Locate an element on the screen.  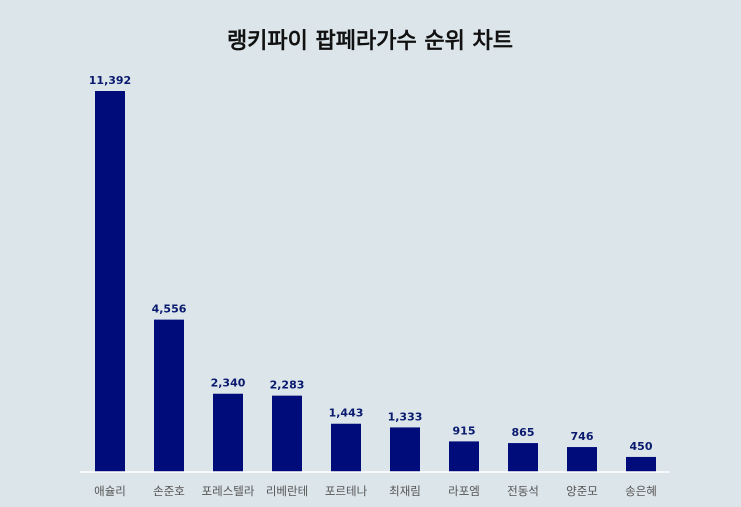
category-label-6: 최재림 is located at coordinates (405, 491).